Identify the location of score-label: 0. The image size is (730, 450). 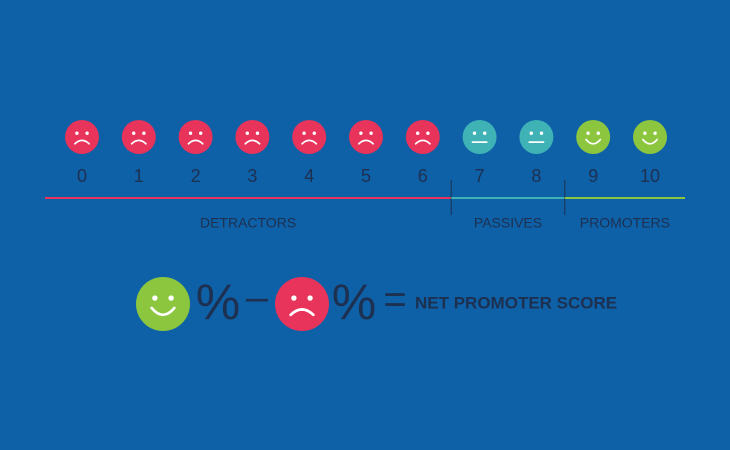
(82, 176).